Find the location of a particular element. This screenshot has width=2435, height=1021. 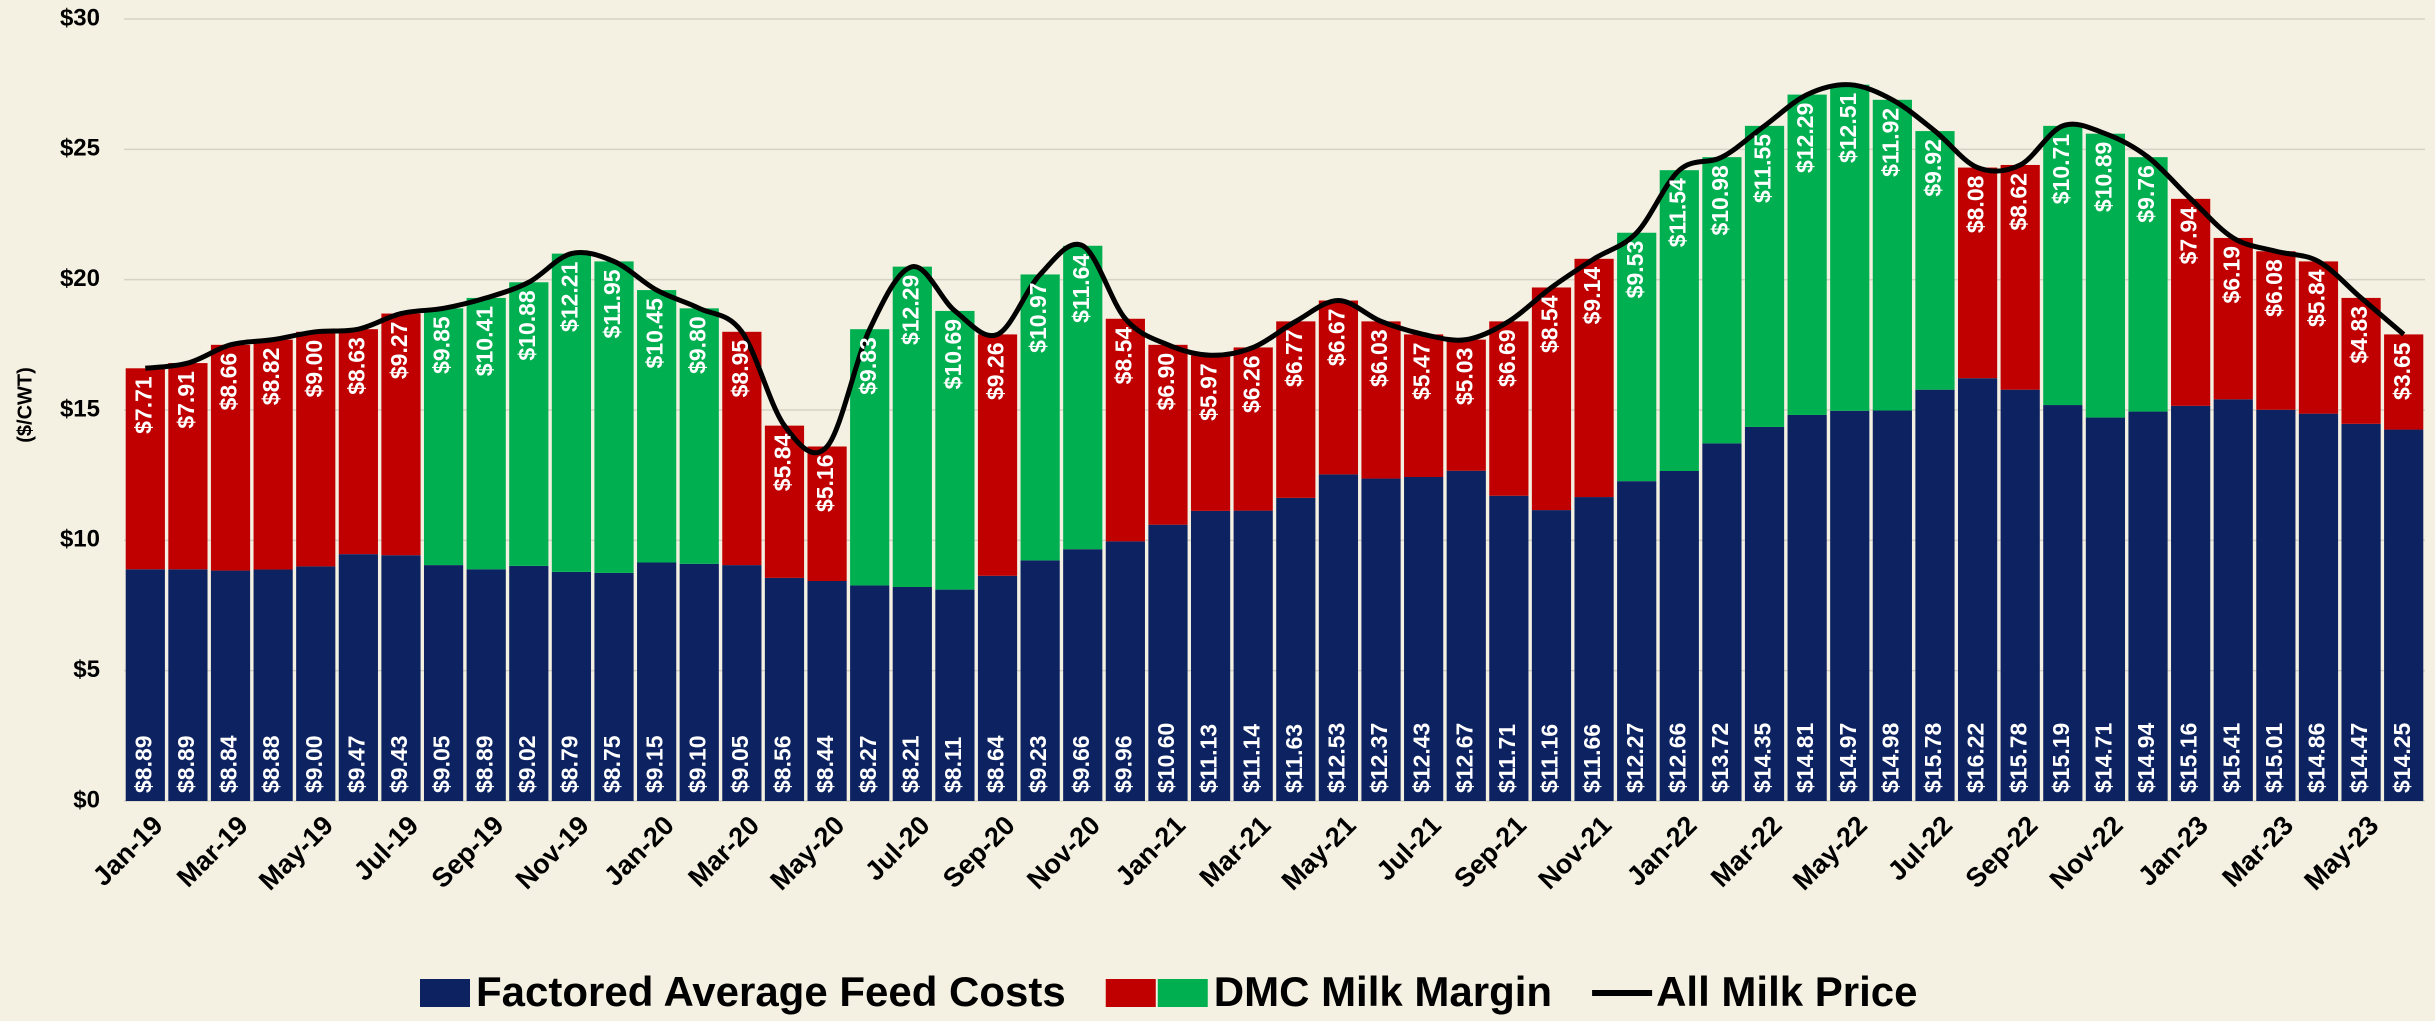

data-label: $6.77 is located at coordinates (1294, 358).